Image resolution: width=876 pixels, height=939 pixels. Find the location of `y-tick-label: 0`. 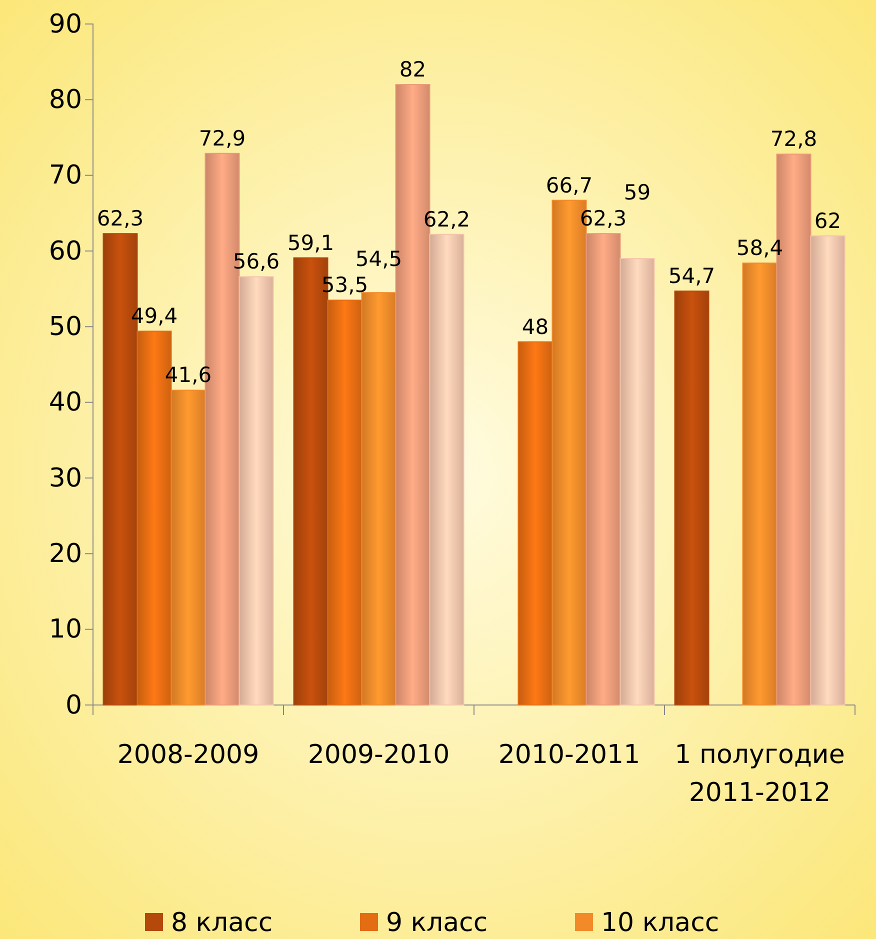

y-tick-label: 0 is located at coordinates (73, 705).